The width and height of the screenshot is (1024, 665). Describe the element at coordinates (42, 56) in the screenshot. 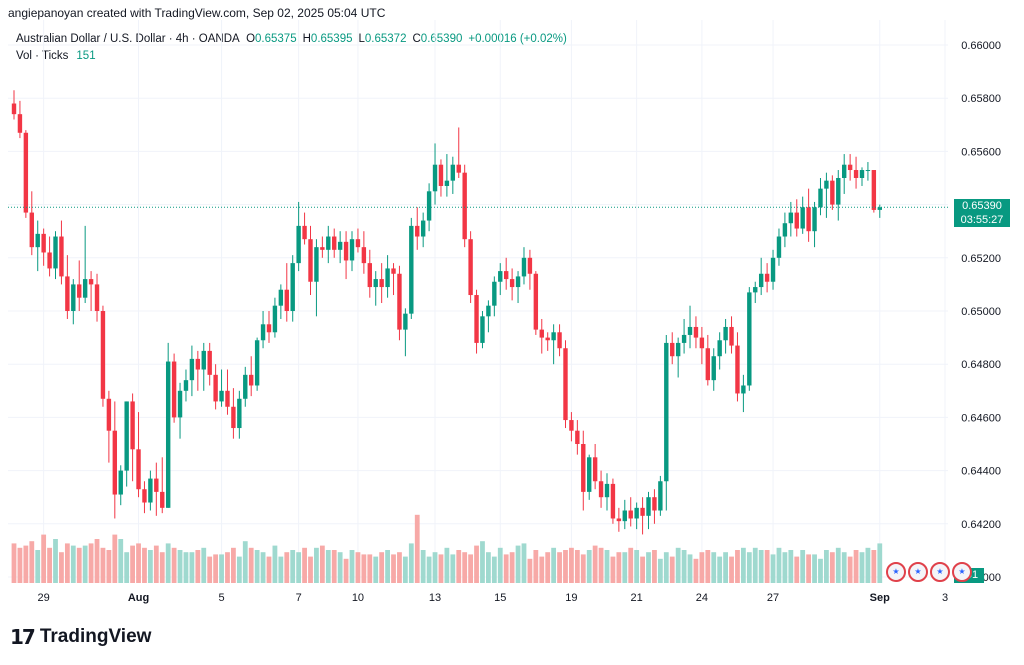

I see `volume-label: Vol · Ticks` at that location.